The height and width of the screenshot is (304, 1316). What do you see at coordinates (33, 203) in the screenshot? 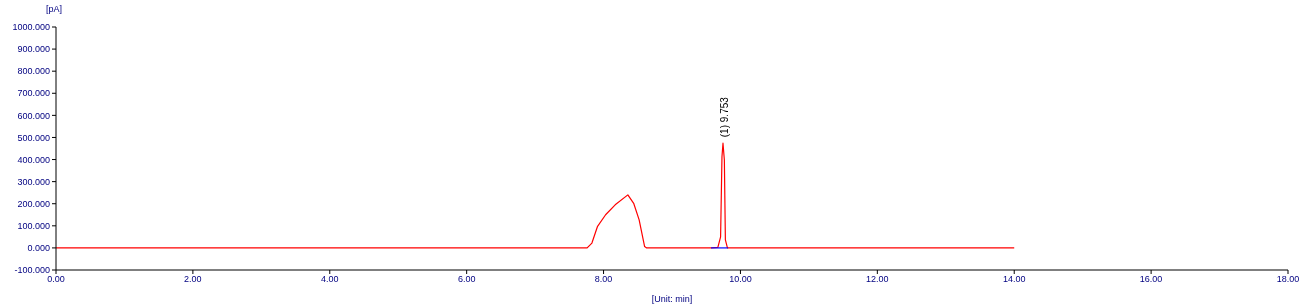
I see `y-tick-label: 200.000` at bounding box center [33, 203].